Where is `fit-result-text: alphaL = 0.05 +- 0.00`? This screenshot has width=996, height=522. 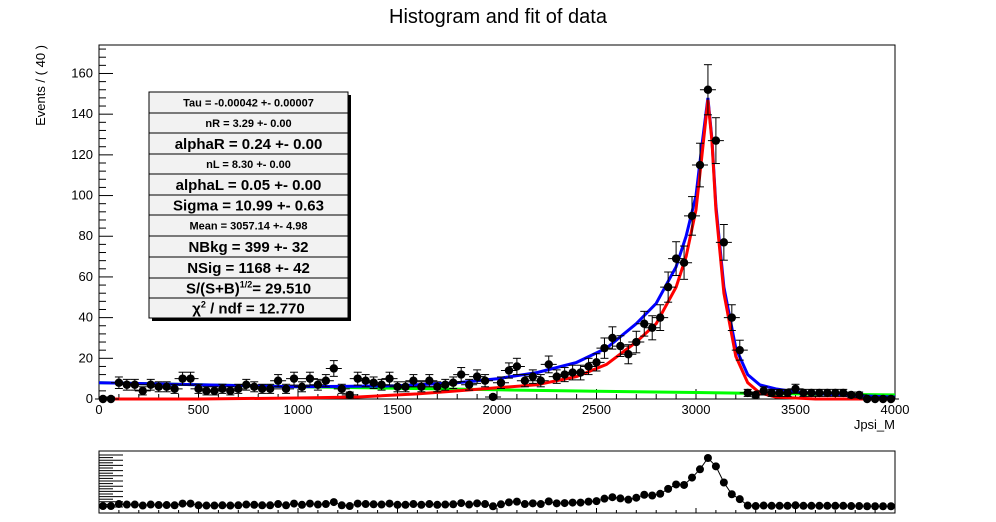 fit-result-text: alphaL = 0.05 +- 0.00 is located at coordinates (249, 185).